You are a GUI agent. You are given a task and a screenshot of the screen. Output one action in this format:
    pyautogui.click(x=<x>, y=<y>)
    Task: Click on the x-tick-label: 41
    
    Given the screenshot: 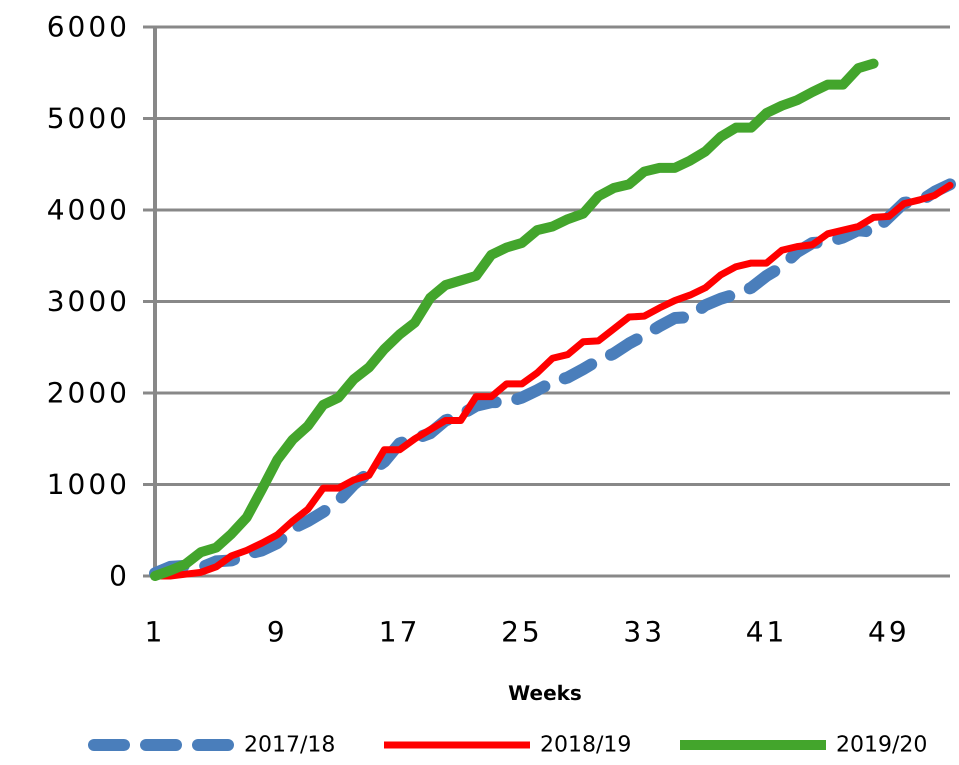 What is the action you would take?
    pyautogui.click(x=767, y=632)
    